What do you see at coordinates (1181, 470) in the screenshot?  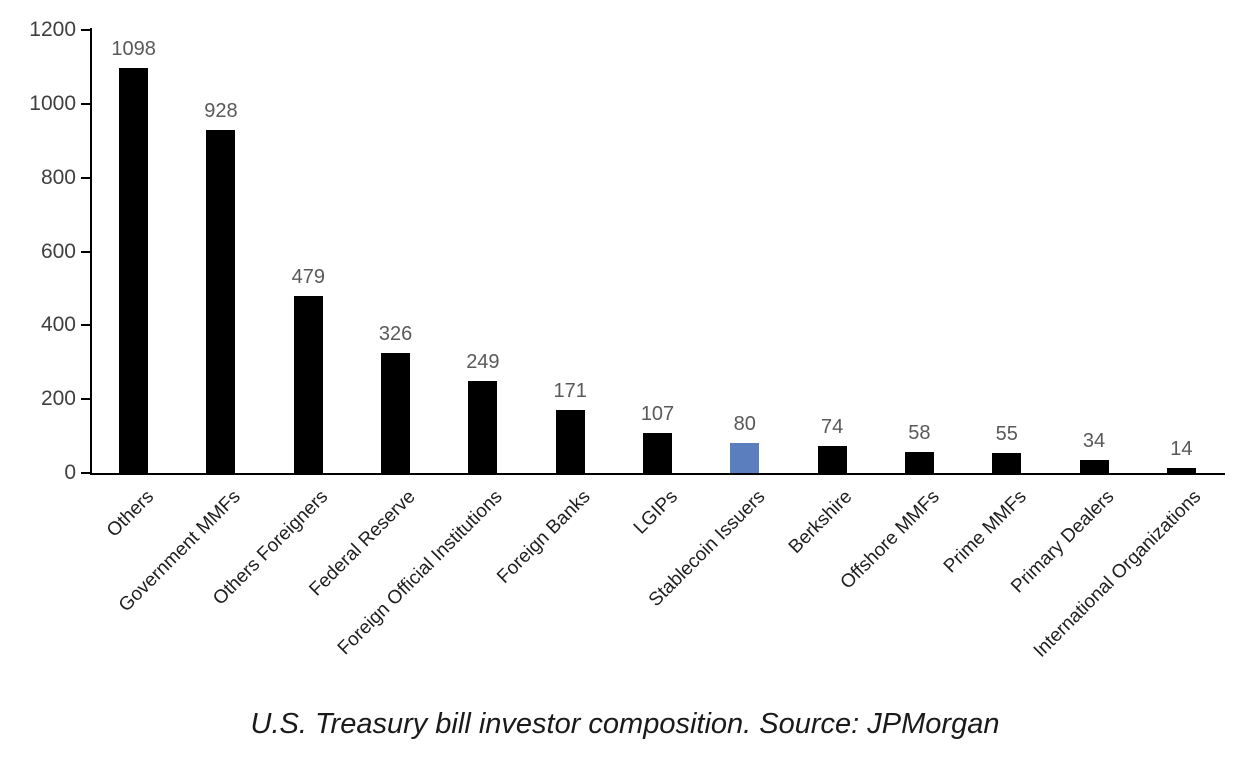 I see `bar-international-organizations` at bounding box center [1181, 470].